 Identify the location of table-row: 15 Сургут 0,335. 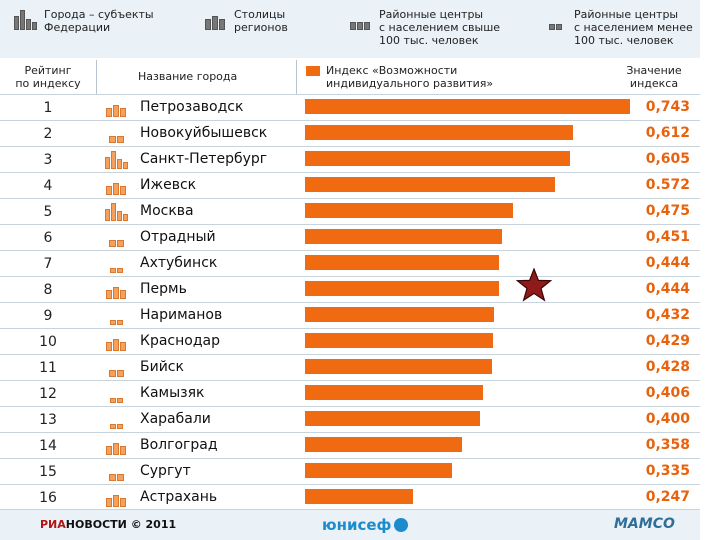
(350, 471).